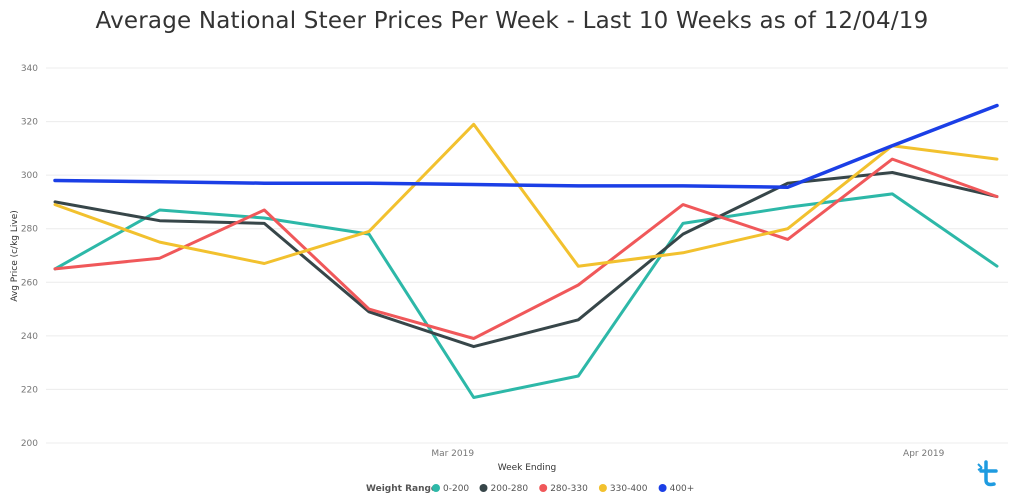  What do you see at coordinates (29, 69) in the screenshot?
I see `y-tick-label: 340` at bounding box center [29, 69].